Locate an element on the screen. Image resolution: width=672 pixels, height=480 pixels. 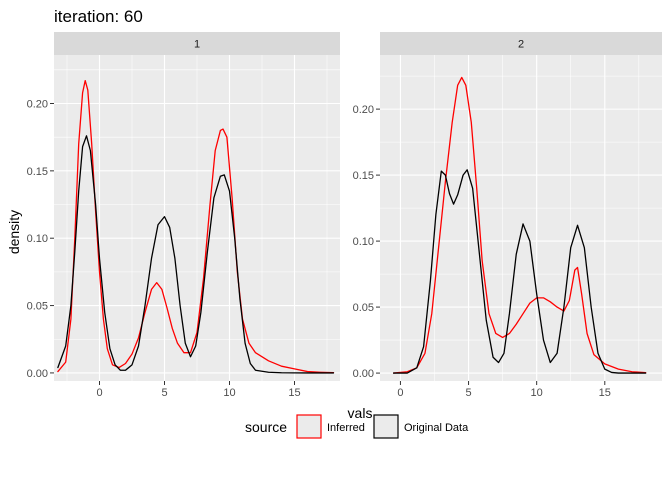
legend-title: source is located at coordinates (266, 427).